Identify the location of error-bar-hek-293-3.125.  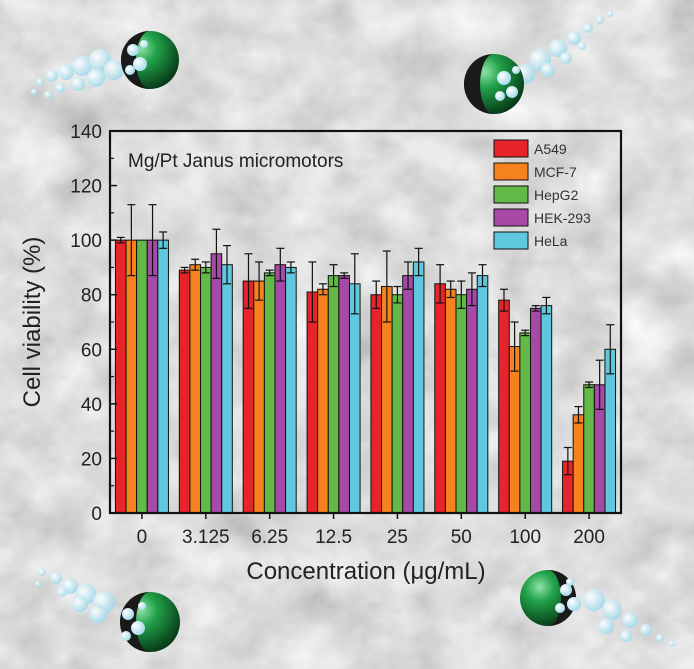
(216, 253).